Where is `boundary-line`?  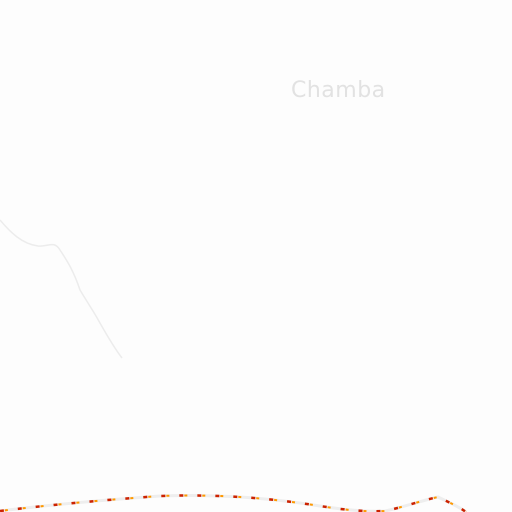 boundary-line is located at coordinates (233, 502).